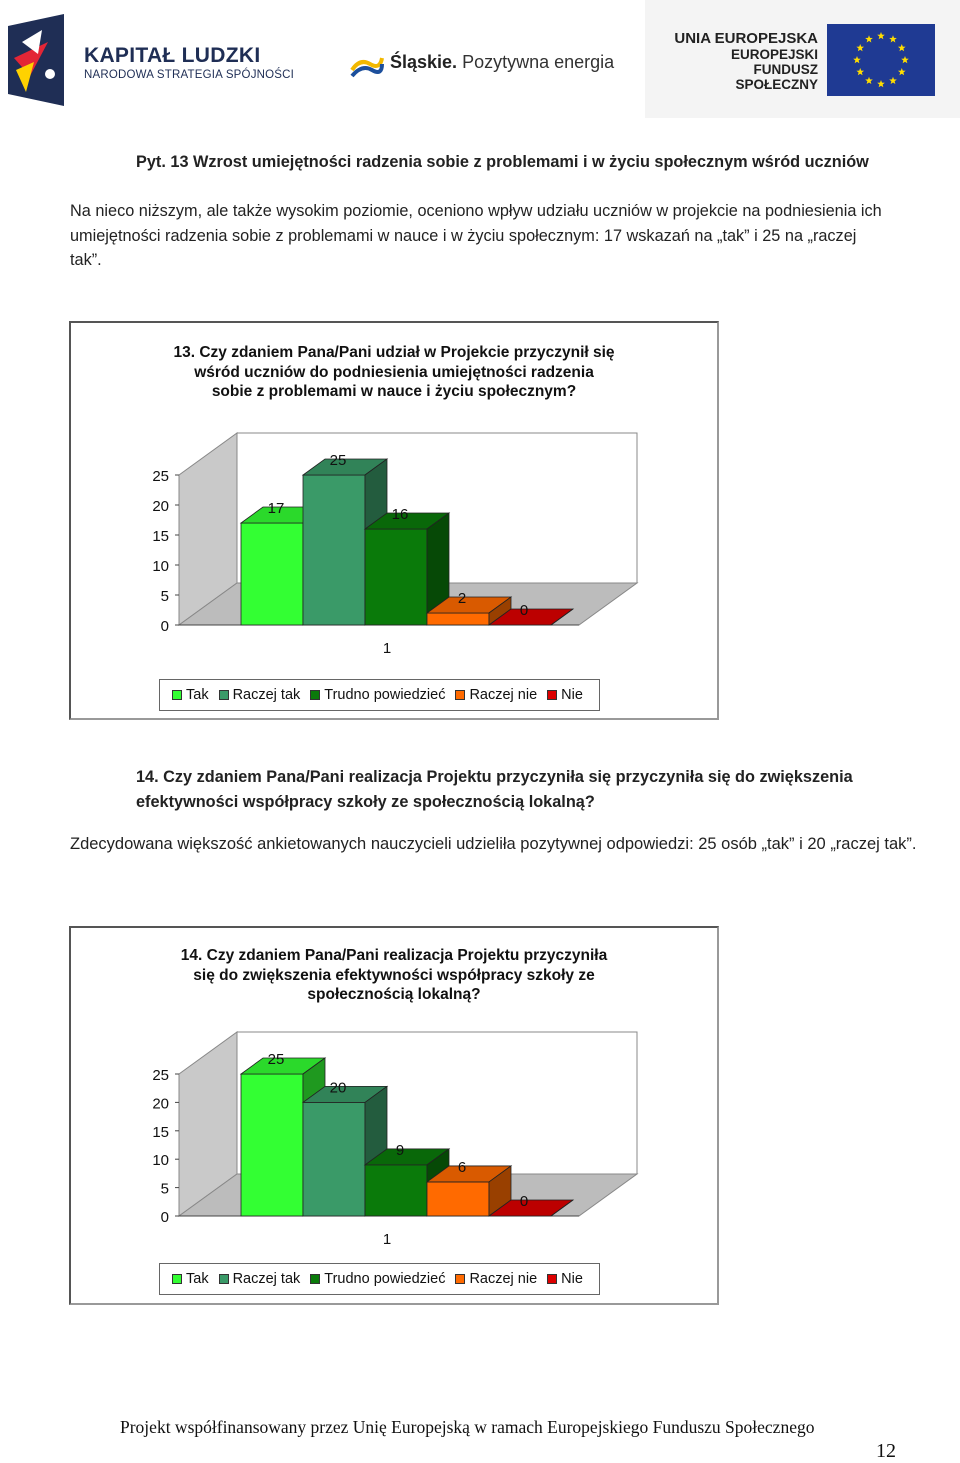  I want to click on chart-13-legend-item: Raczej nie, so click(496, 695).